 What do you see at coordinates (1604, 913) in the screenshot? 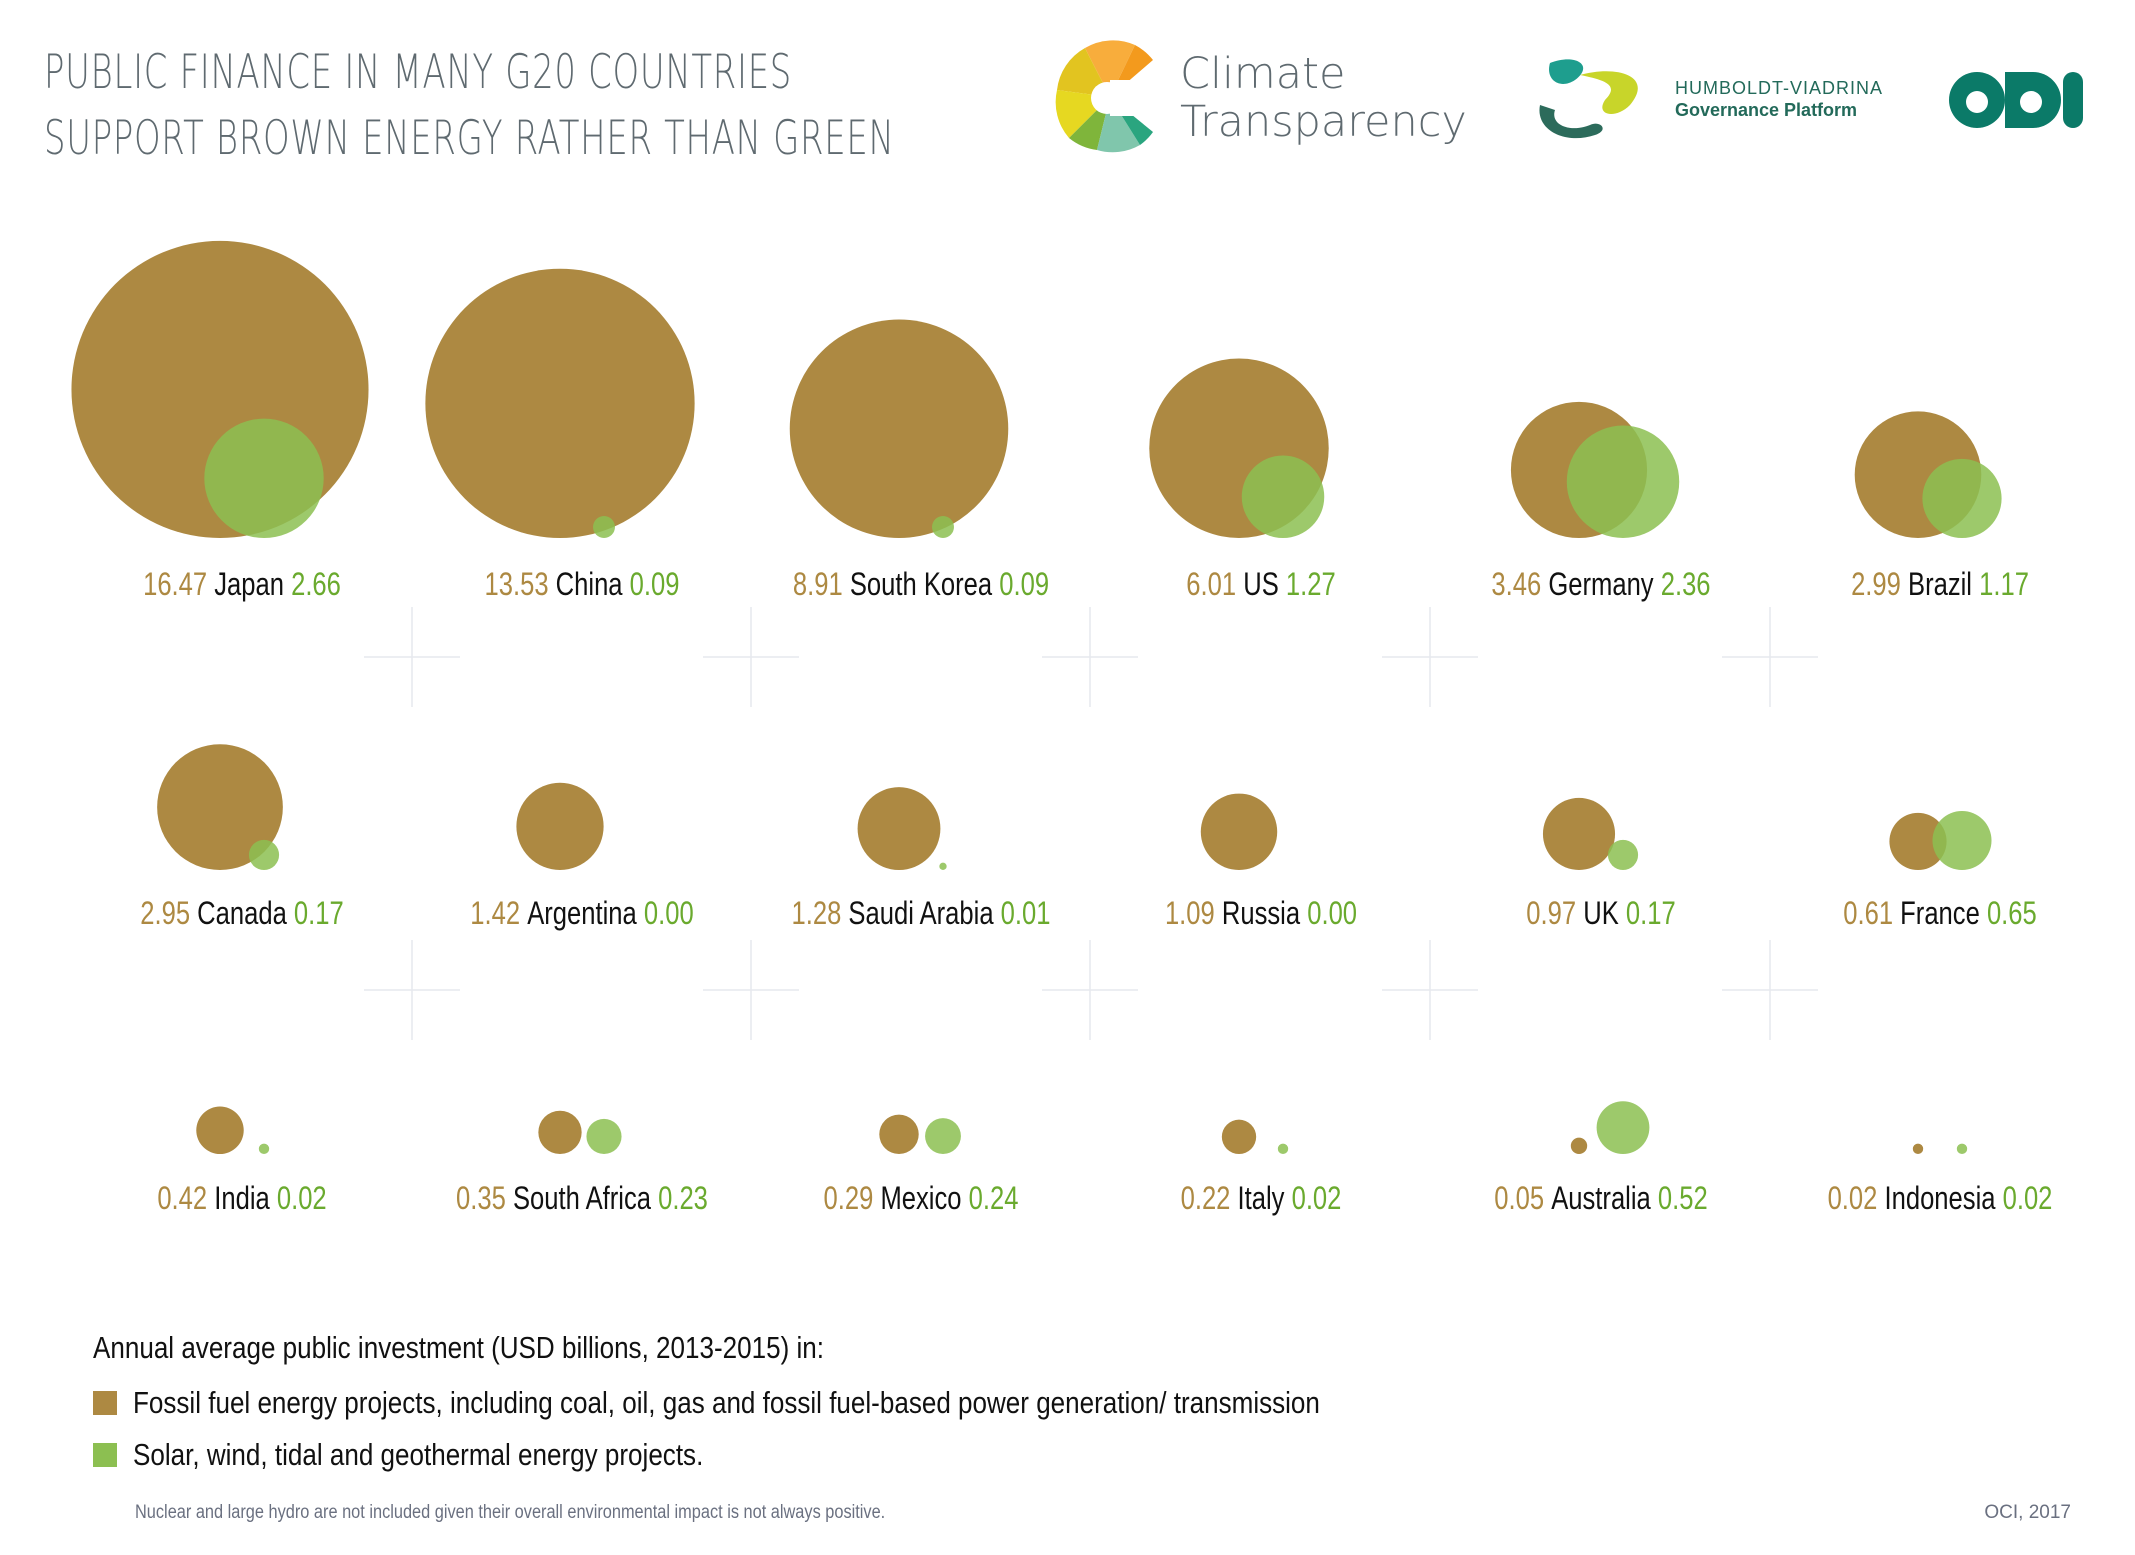
I see `country-name-label: UK` at bounding box center [1604, 913].